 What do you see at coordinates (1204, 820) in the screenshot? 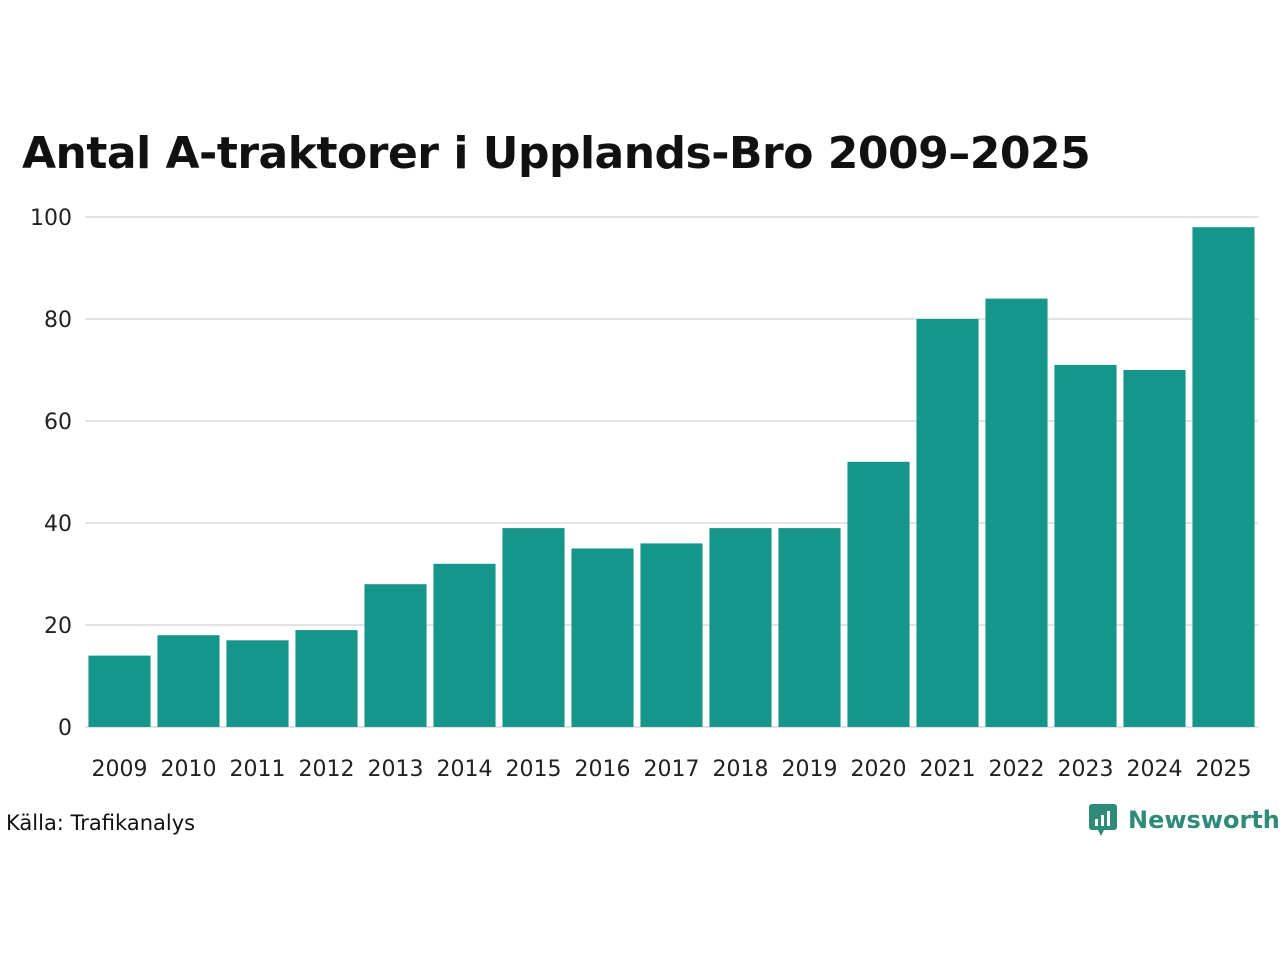
I see `brand-name: Newsworthy` at bounding box center [1204, 820].